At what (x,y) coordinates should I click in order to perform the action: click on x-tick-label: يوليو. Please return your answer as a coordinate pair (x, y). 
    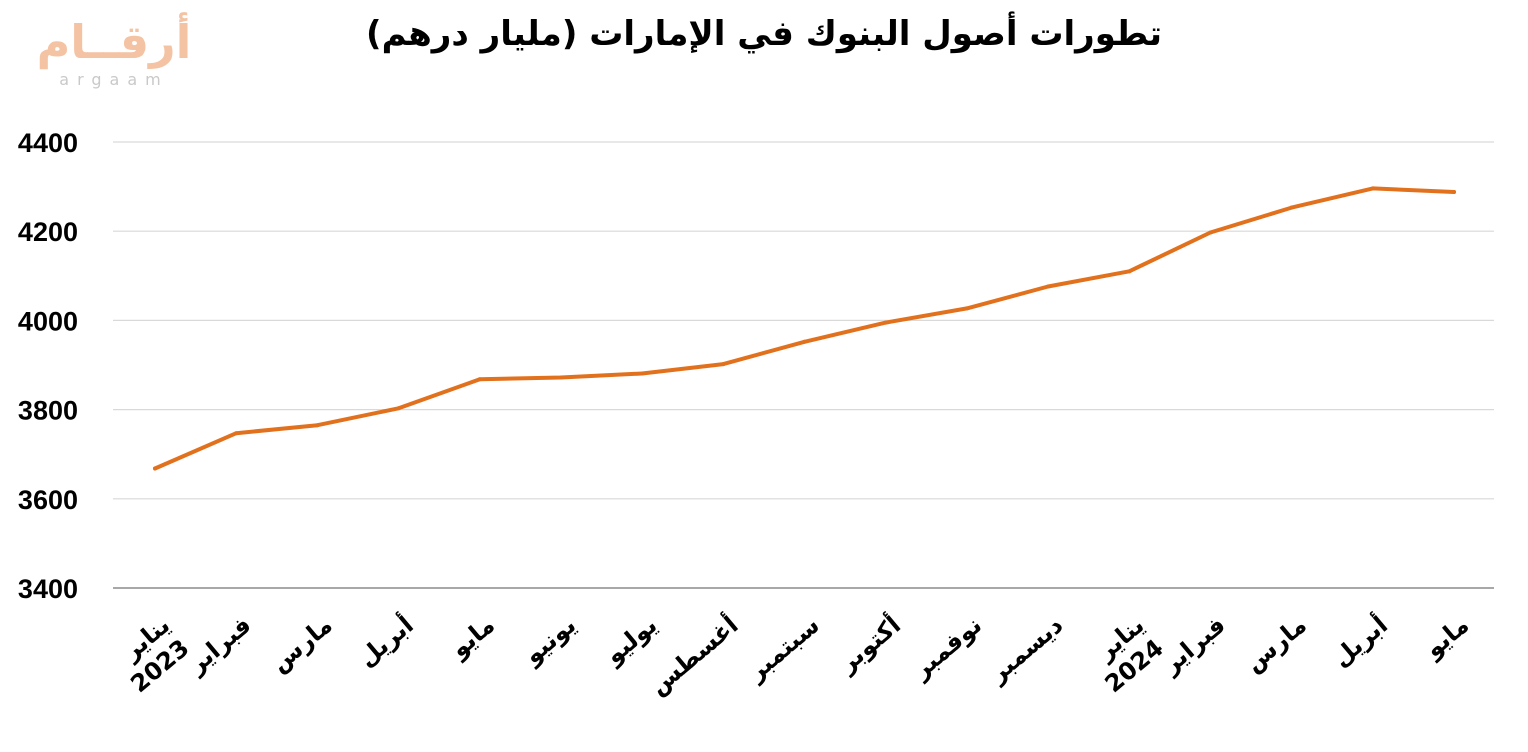
    Looking at the image, I should click on (630, 640).